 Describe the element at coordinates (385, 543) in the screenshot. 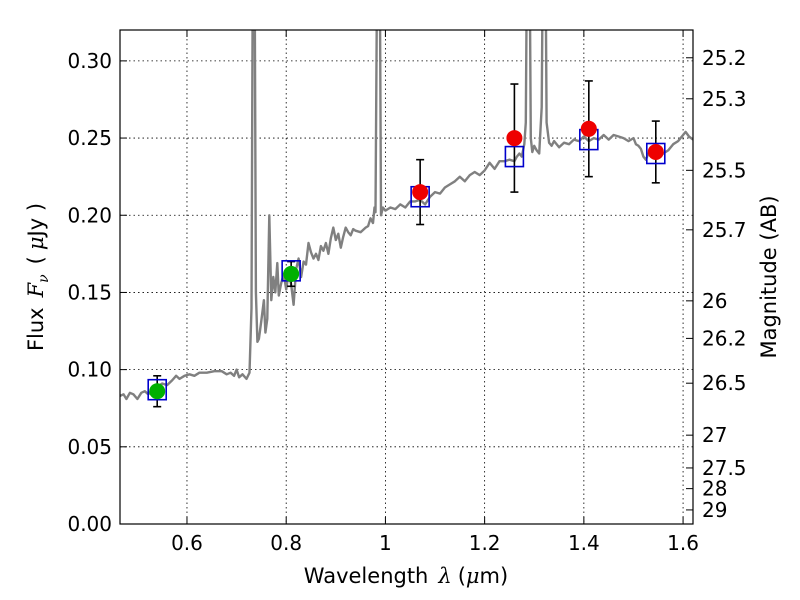

I see `x-tick-label: 1` at that location.